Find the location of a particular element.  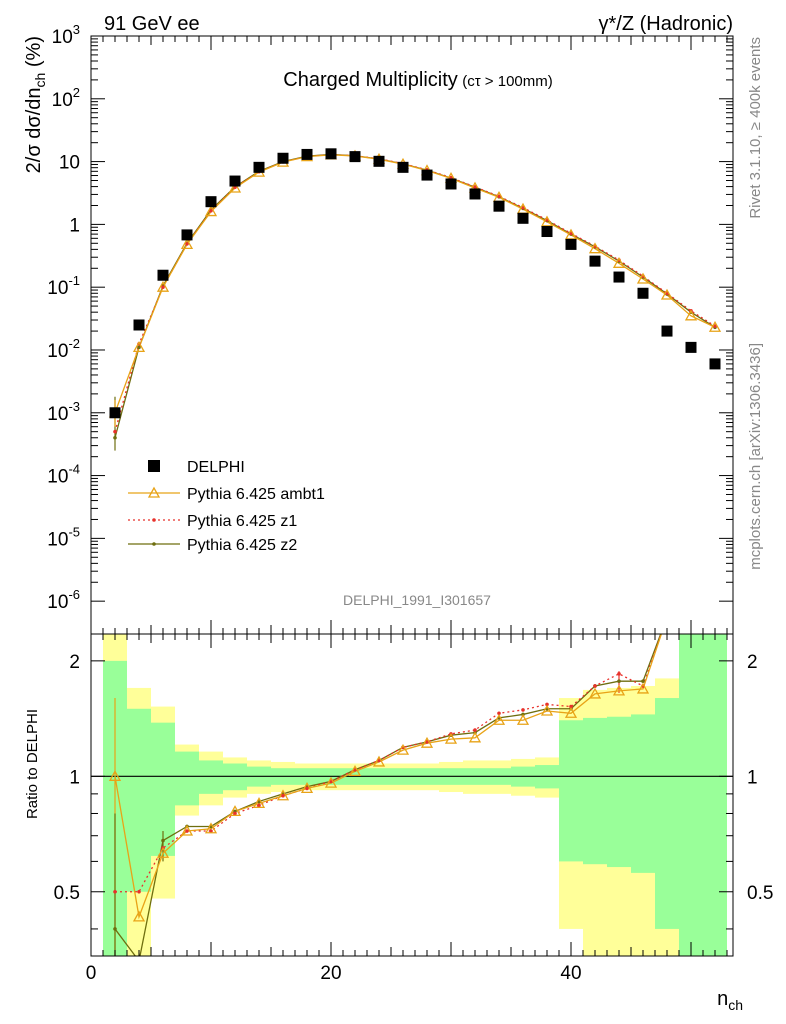

main-y-tick-labels: 10⁻⁶ 10⁻⁵ 10⁻⁴ 10⁻³ 10⁻² 10⁻¹ 1 10 10² 10³ is located at coordinates (63, 317).